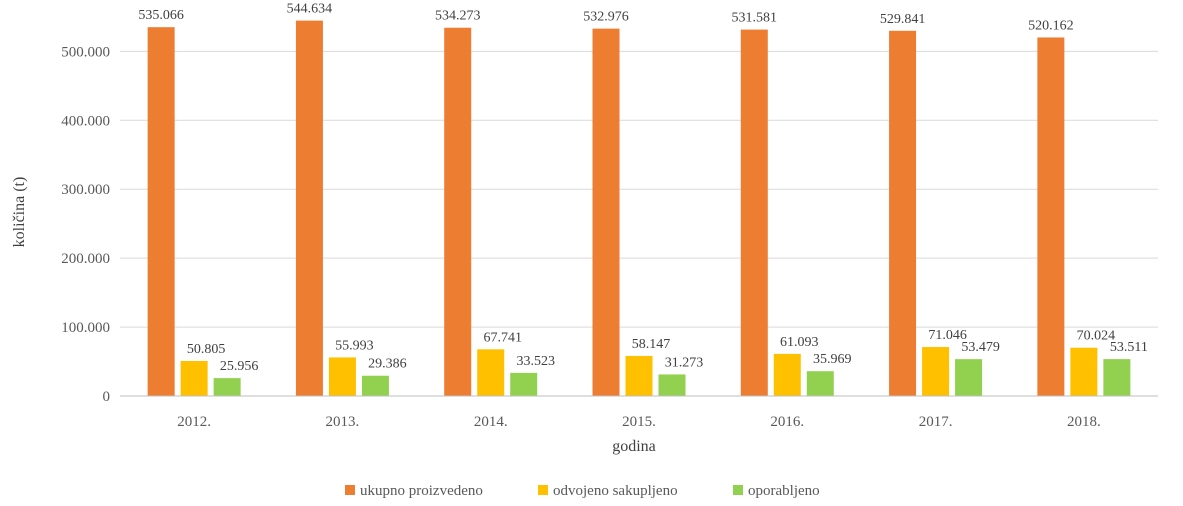  Describe the element at coordinates (639, 422) in the screenshot. I see `x-tick-label: 2015.` at that location.